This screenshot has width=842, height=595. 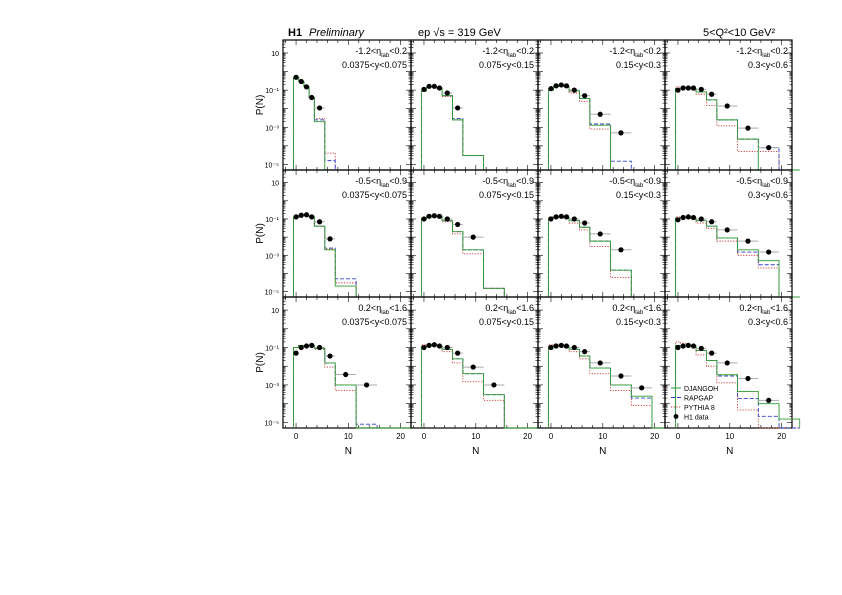 What do you see at coordinates (701, 389) in the screenshot?
I see `legend-label-djangoh: DJANGOH` at bounding box center [701, 389].